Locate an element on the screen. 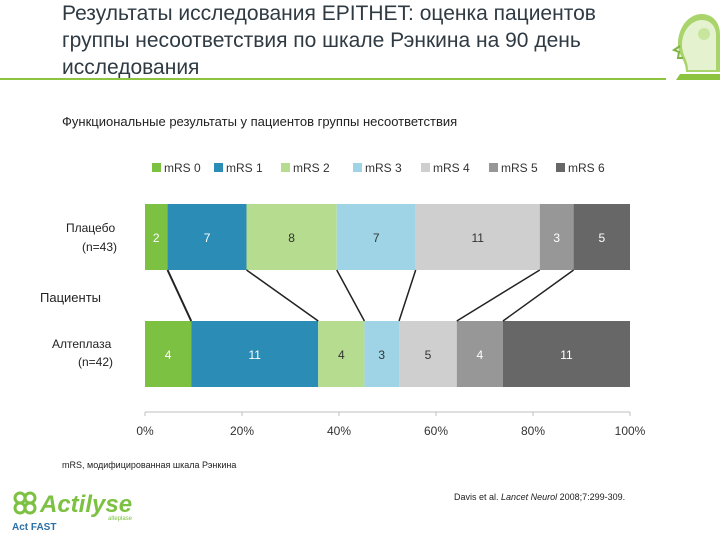  brand-sub: alteplase is located at coordinates (120, 519).